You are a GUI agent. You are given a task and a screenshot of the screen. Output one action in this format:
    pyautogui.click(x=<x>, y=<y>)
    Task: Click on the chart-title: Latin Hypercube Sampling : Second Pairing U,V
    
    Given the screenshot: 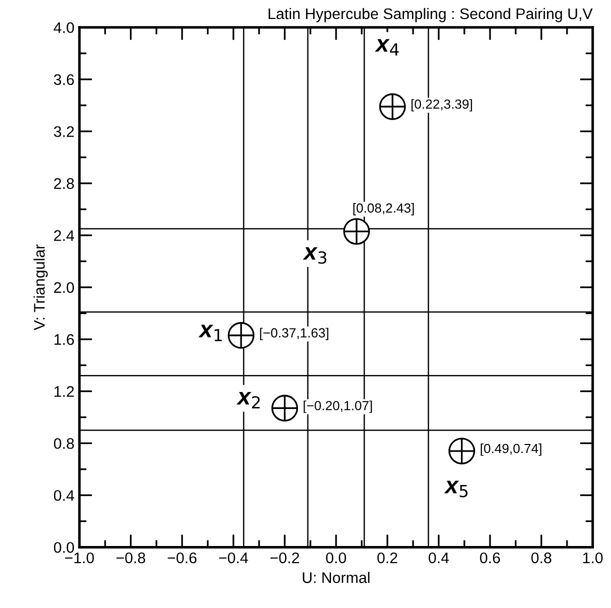 What is the action you would take?
    pyautogui.click(x=430, y=15)
    